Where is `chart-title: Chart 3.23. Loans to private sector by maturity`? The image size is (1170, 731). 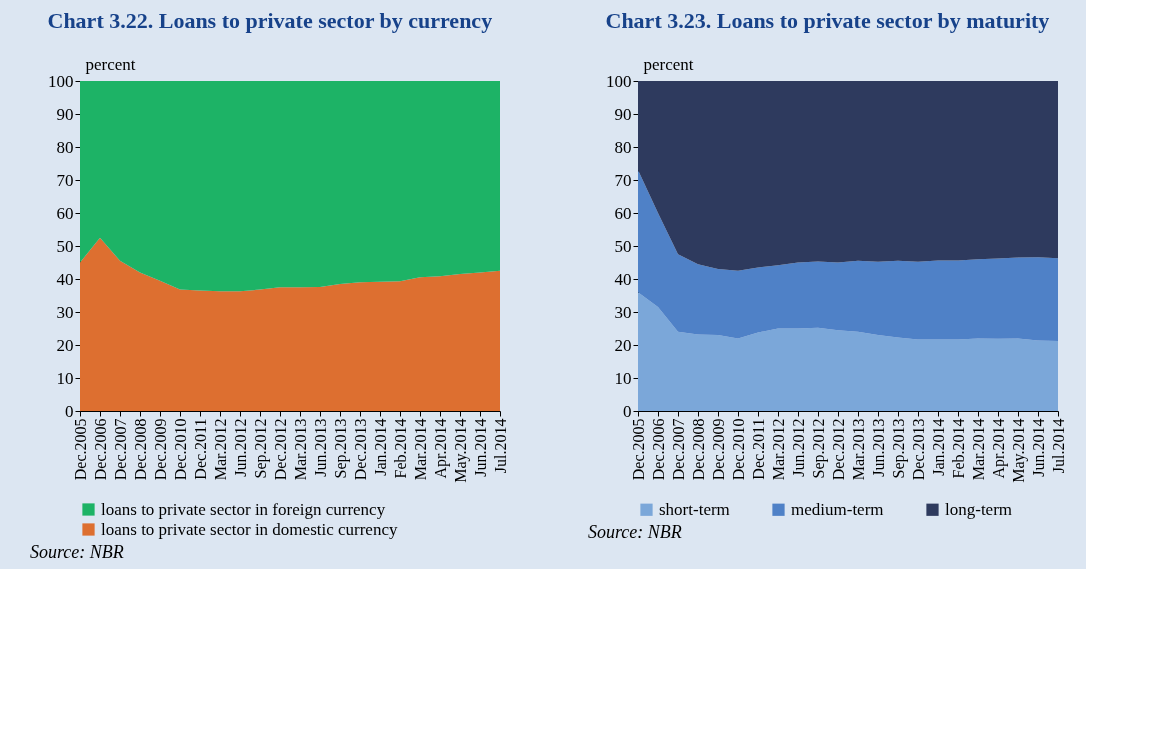
chart-title: Chart 3.23. Loans to private sector by maturity is located at coordinates (827, 20).